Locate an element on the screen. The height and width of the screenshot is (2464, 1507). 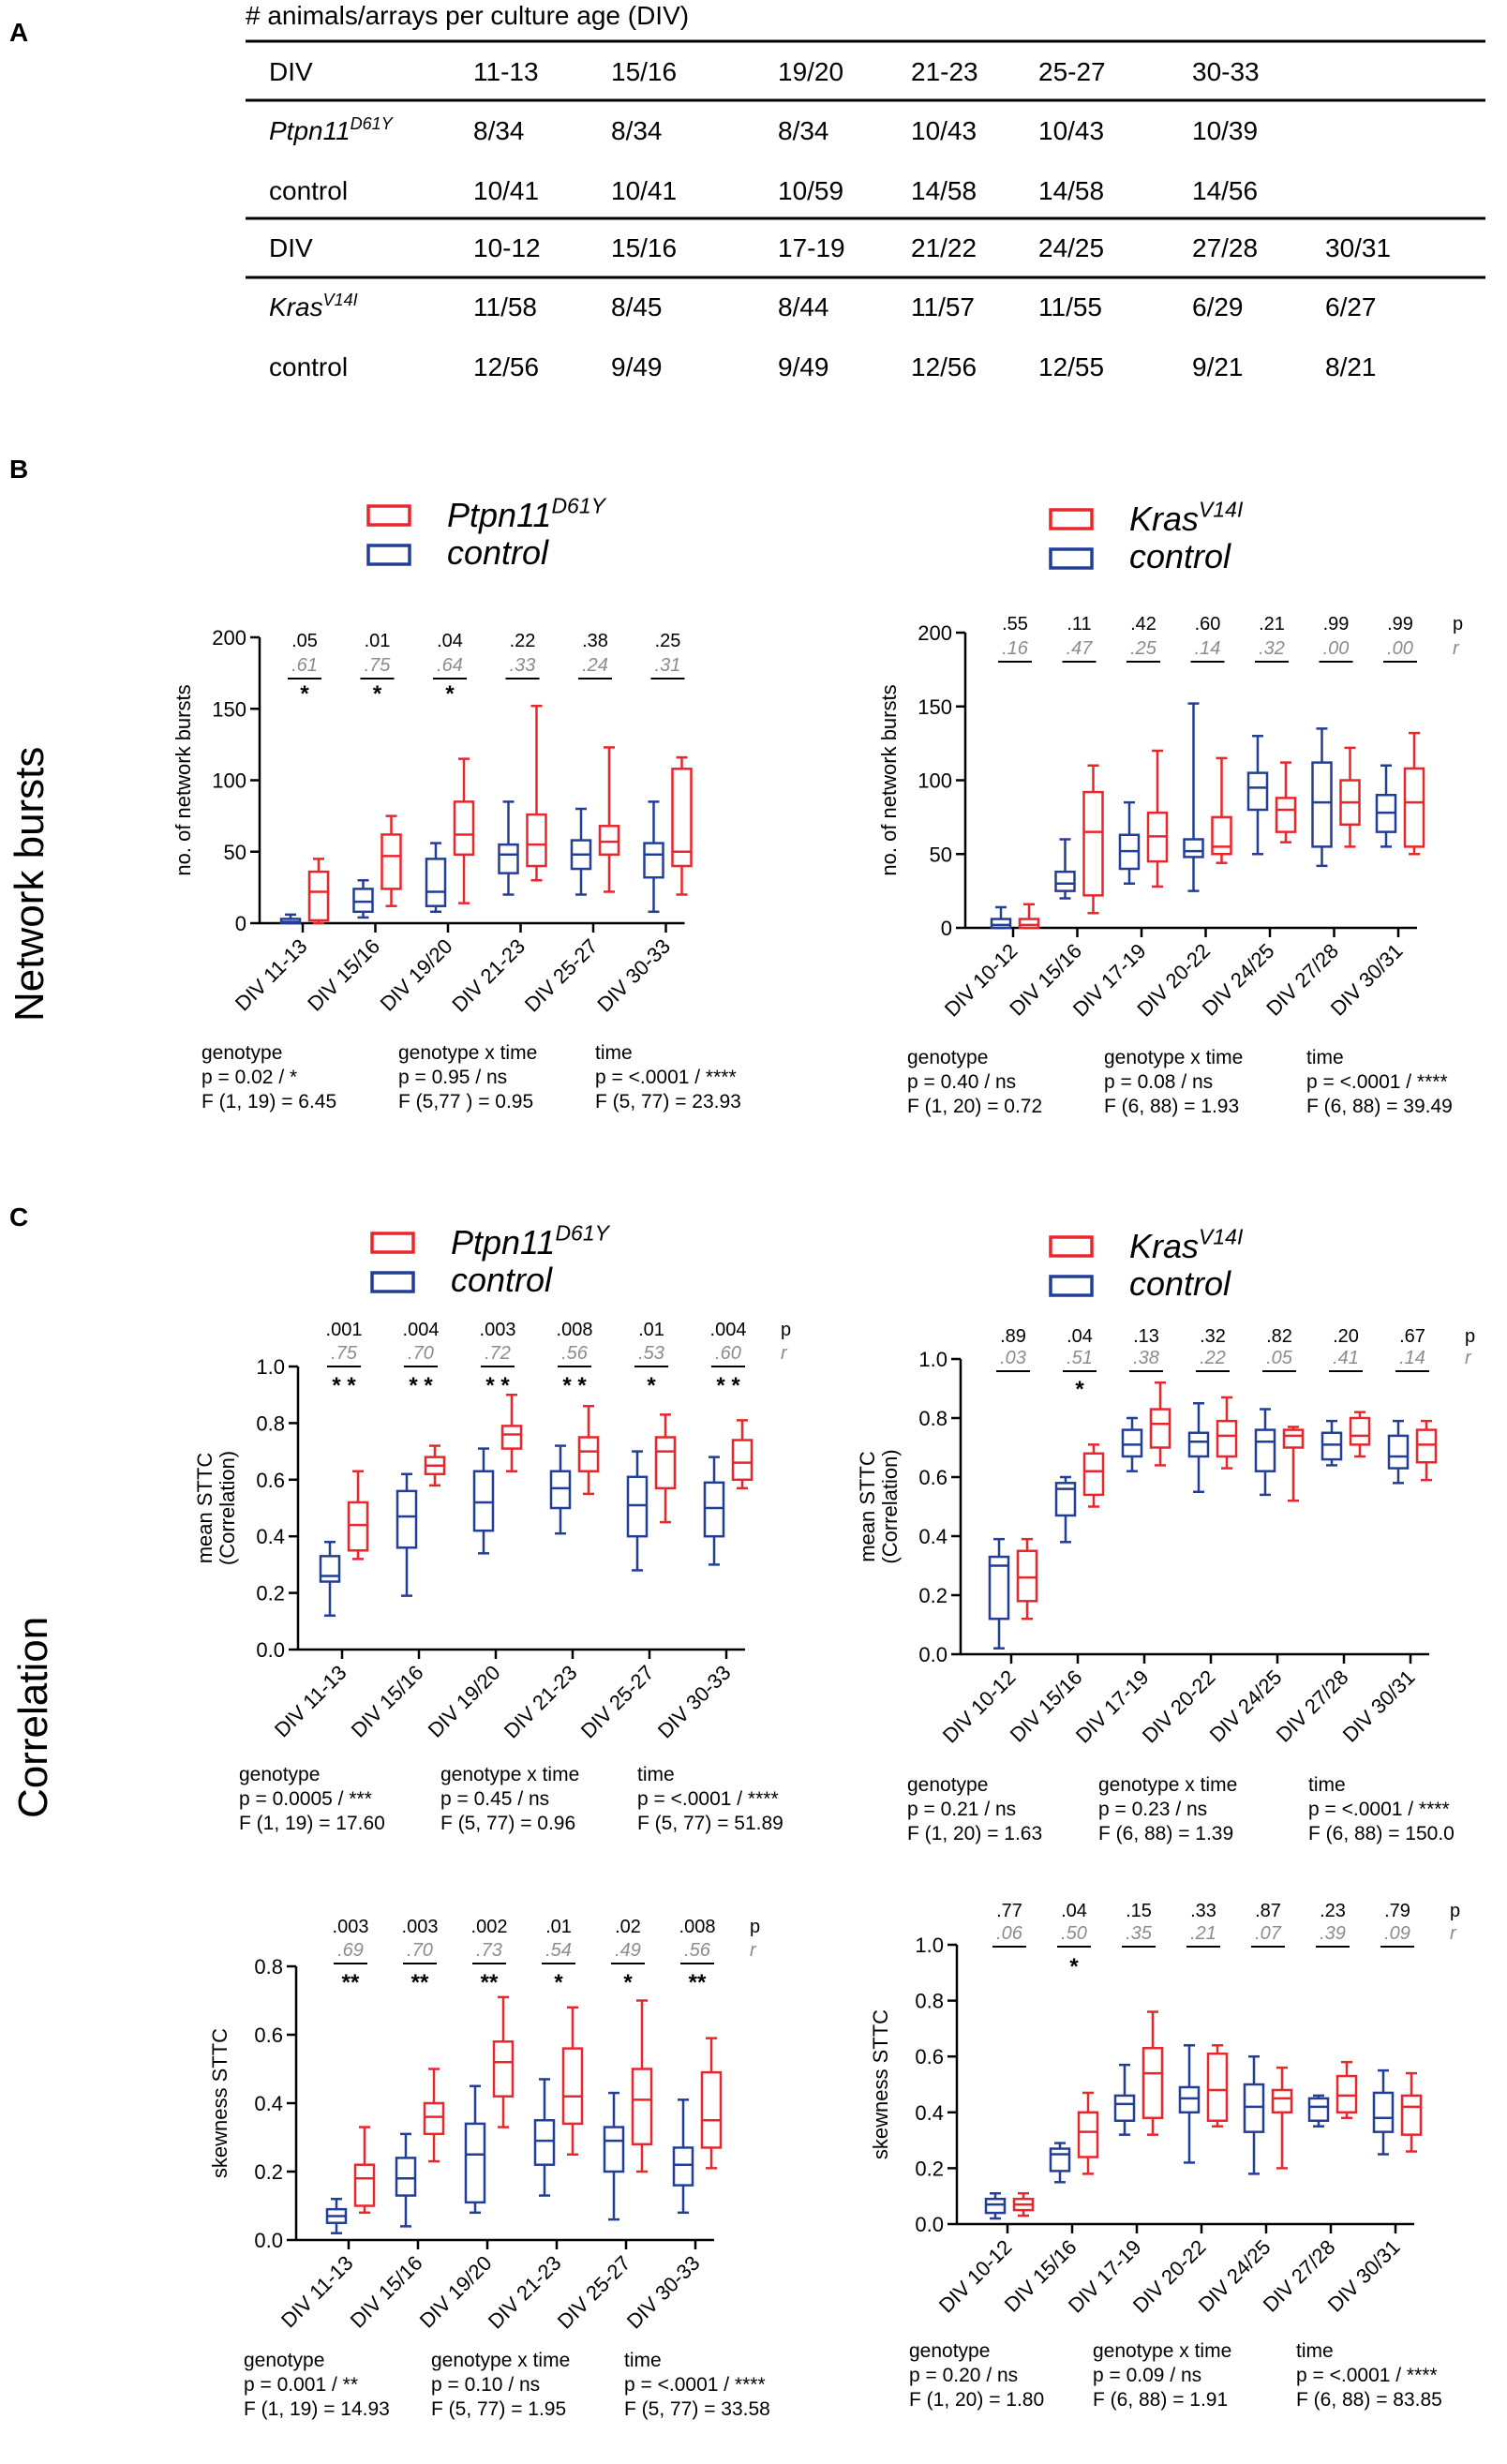
r-value: .61 is located at coordinates (304, 666).